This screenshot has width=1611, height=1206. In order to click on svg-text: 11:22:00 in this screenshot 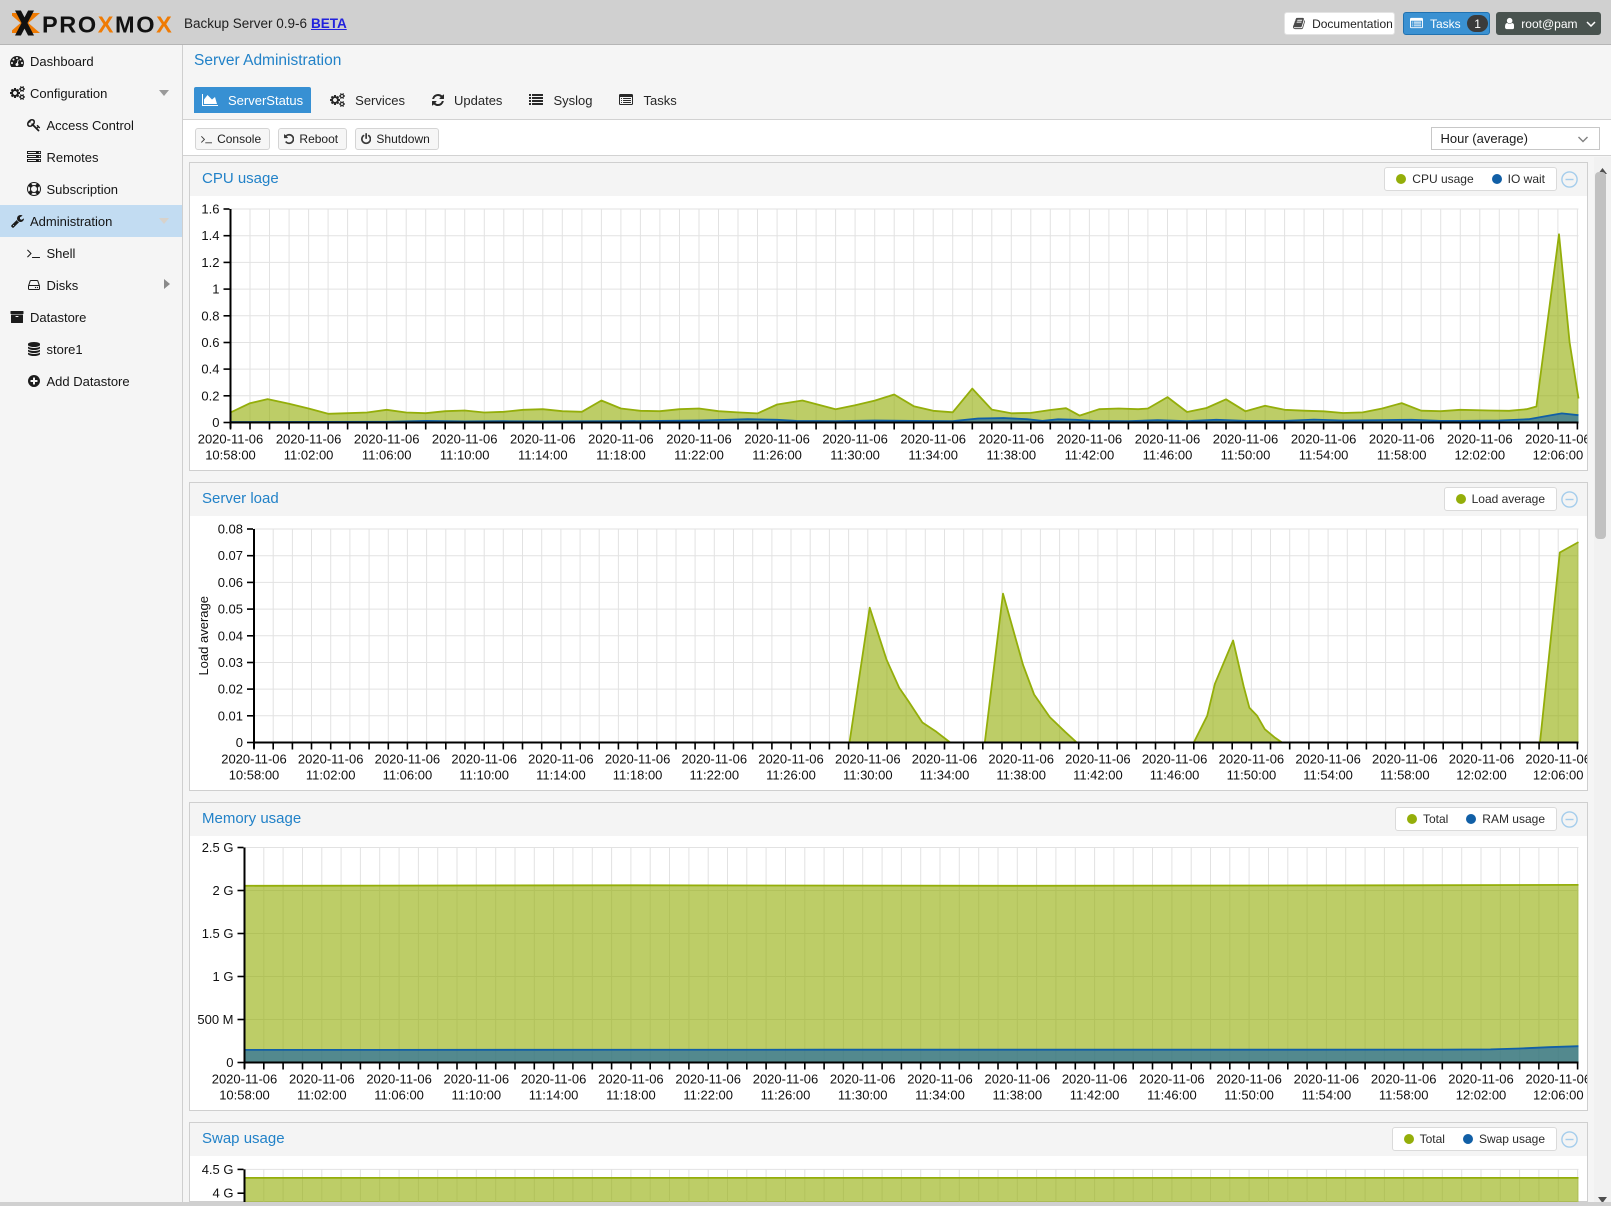, I will do `click(708, 1095)`.